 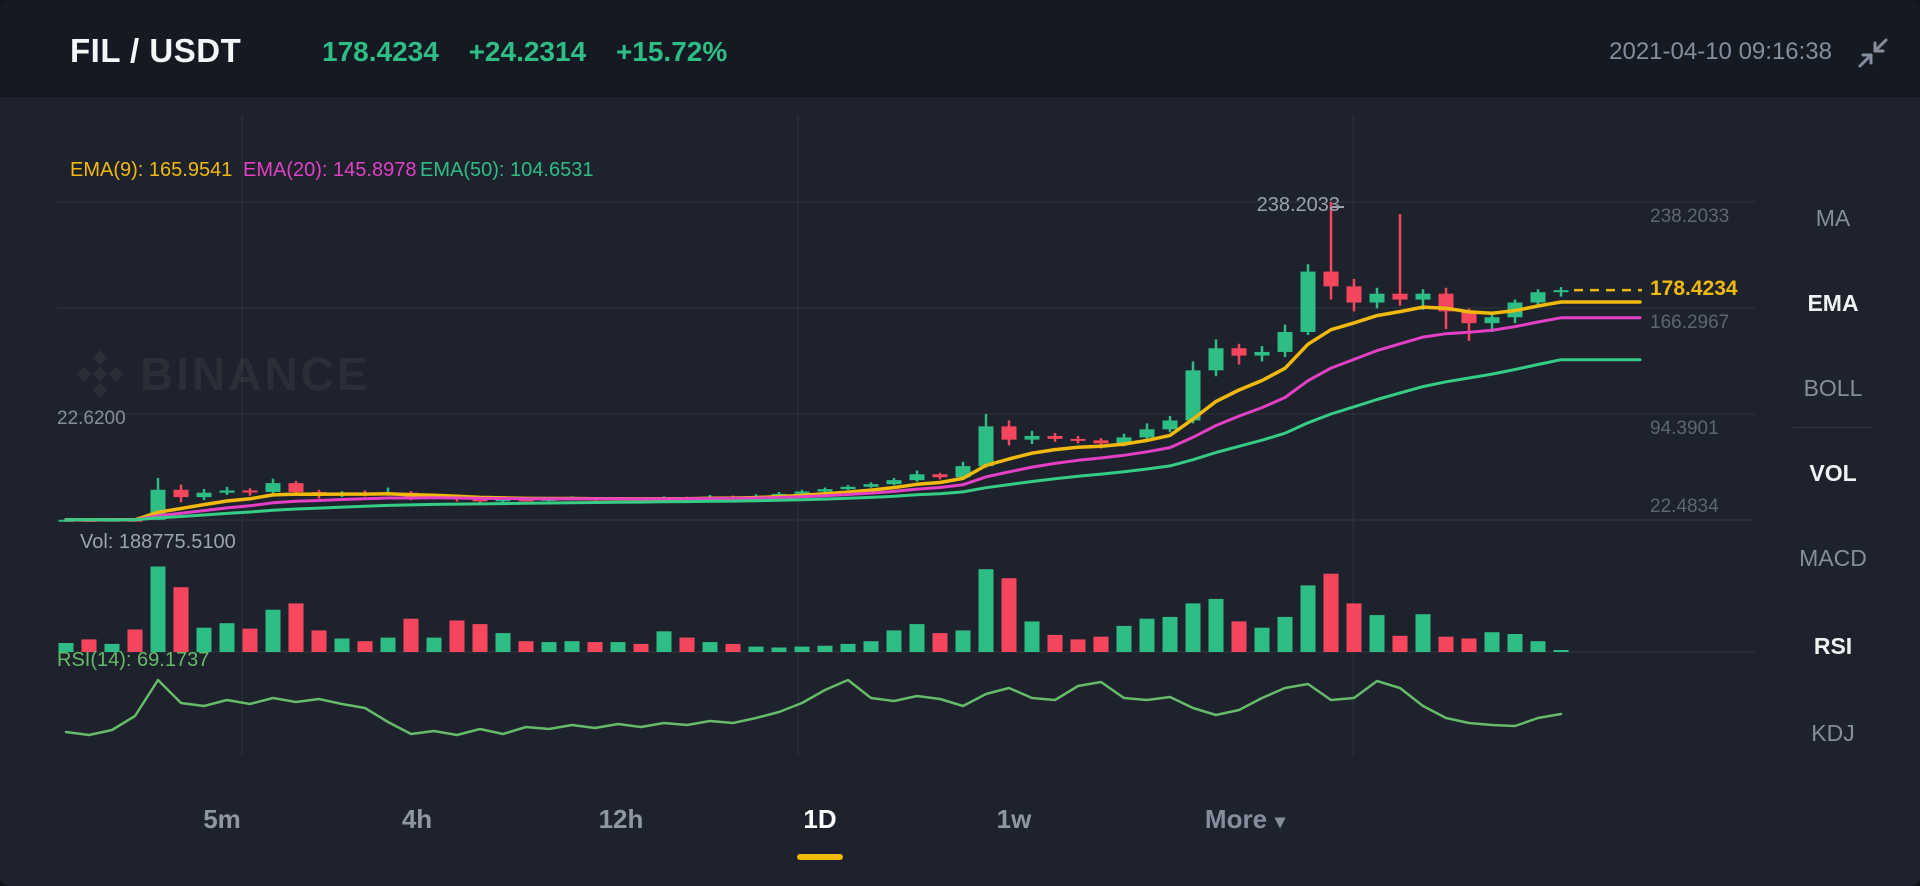 What do you see at coordinates (91, 418) in the screenshot?
I see `low-price-label: 22.6200` at bounding box center [91, 418].